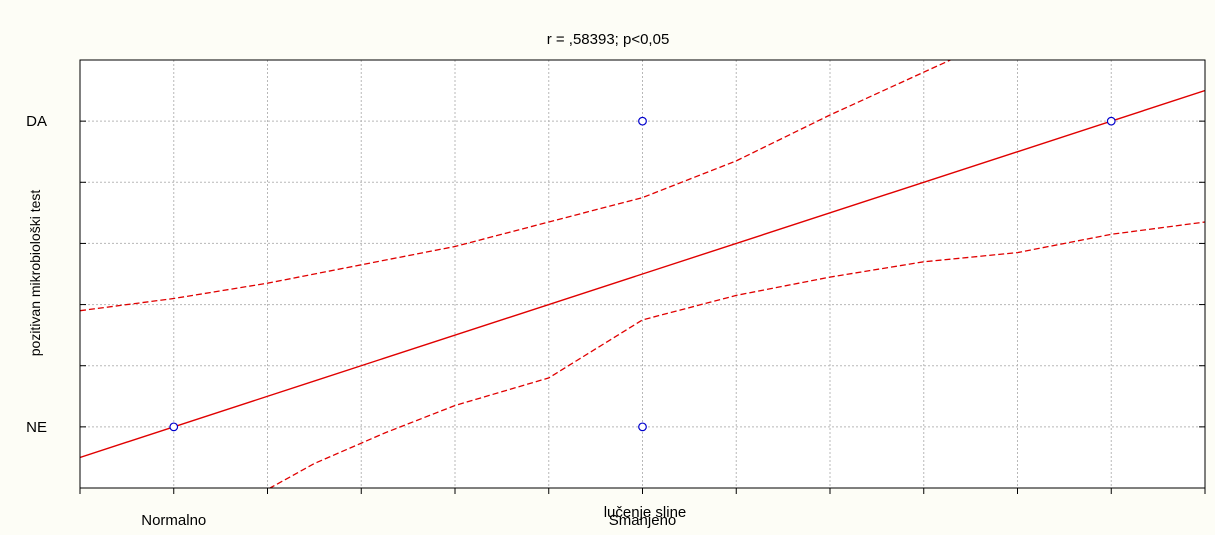 The image size is (1215, 535). I want to click on x-axis-label: lučenje sline, so click(645, 512).